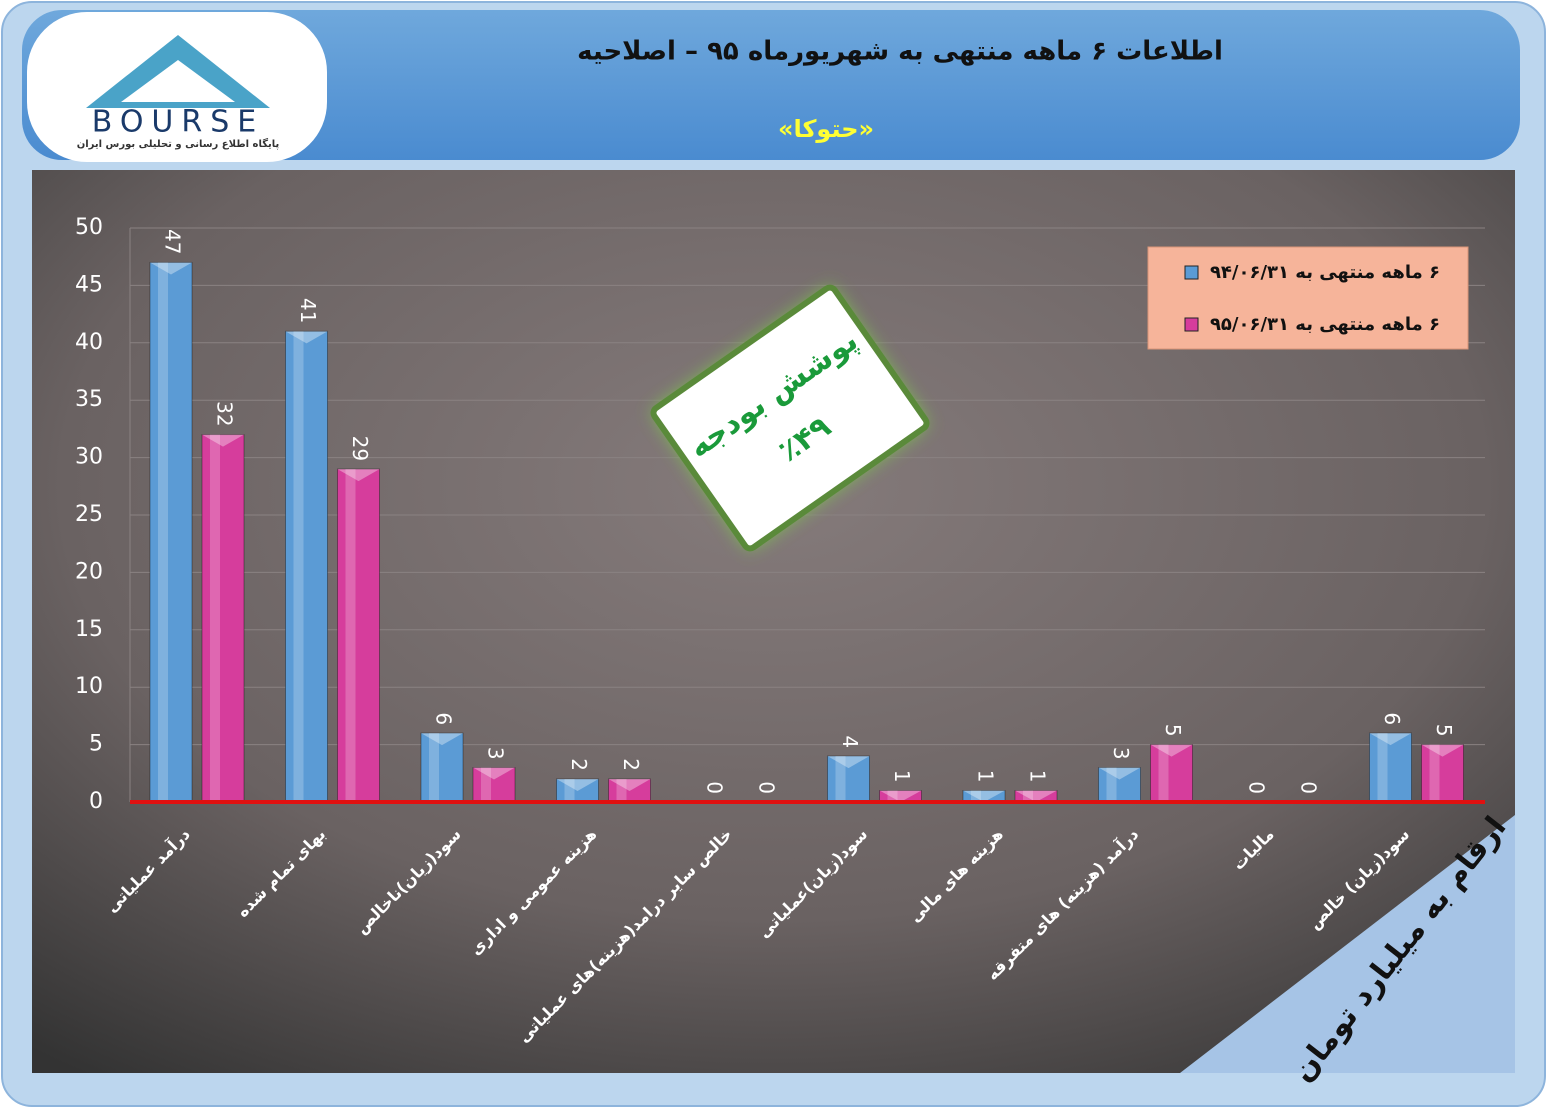 This screenshot has height=1110, width=1547. What do you see at coordinates (178, 122) in the screenshot?
I see `logo-text: BOURSE` at bounding box center [178, 122].